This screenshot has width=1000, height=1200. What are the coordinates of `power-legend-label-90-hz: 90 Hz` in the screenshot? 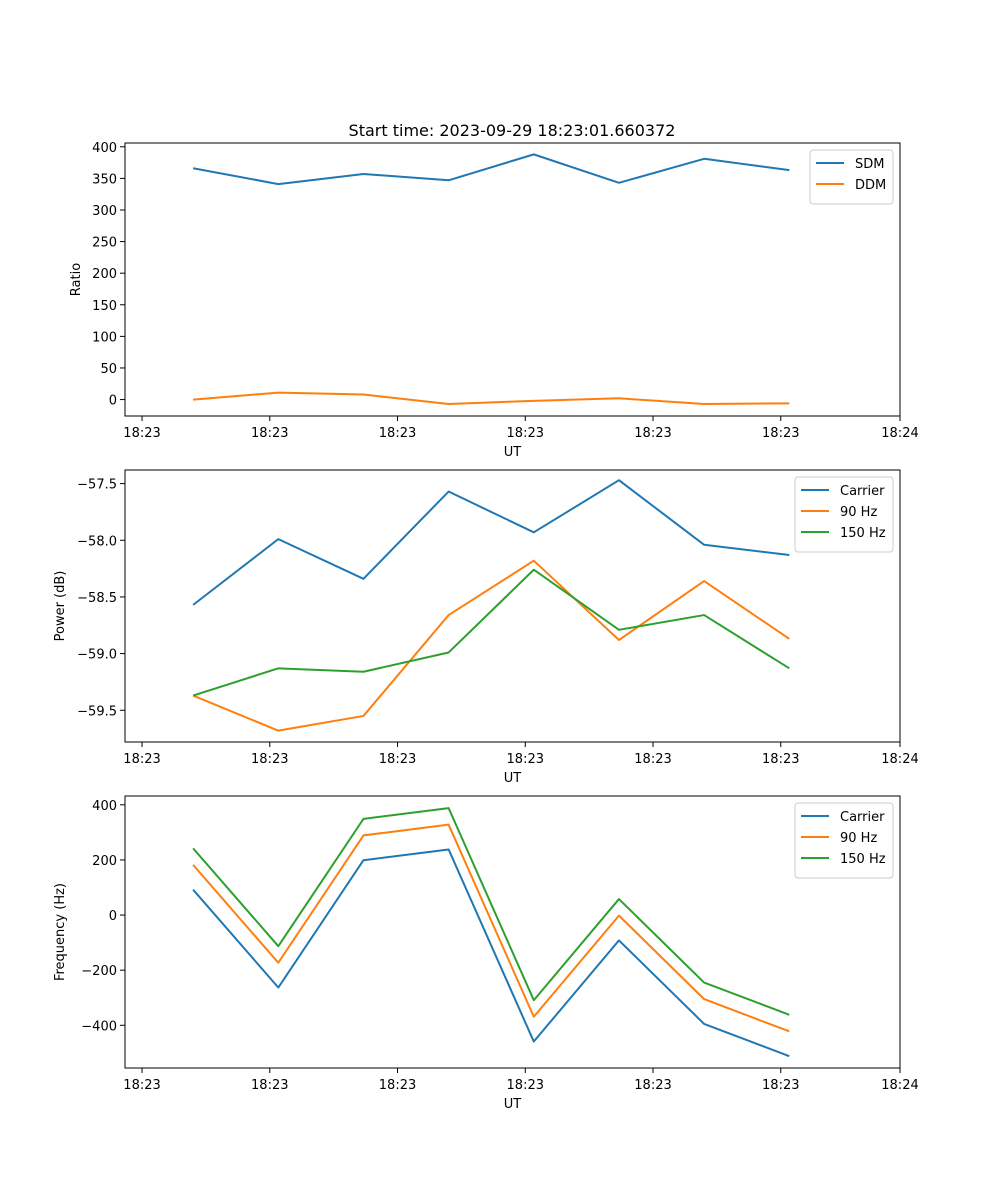 It's located at (858, 512).